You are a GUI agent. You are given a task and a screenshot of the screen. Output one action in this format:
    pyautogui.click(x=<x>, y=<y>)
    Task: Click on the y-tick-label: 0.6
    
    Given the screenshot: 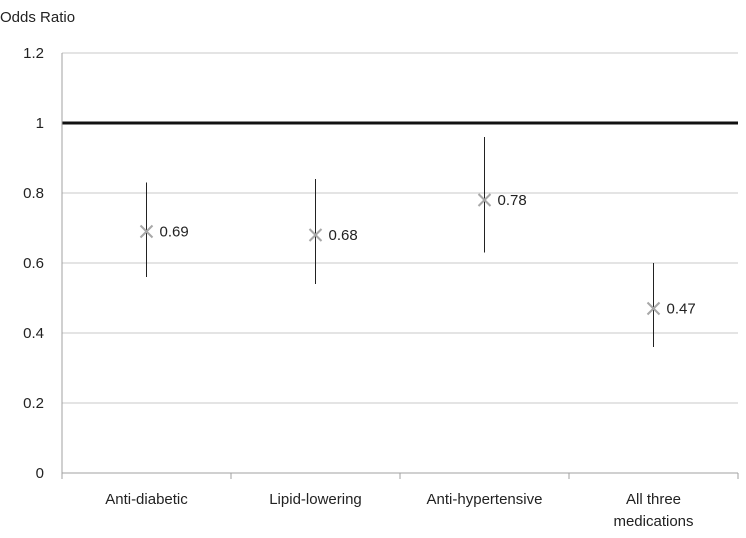 What is the action you would take?
    pyautogui.click(x=33, y=263)
    